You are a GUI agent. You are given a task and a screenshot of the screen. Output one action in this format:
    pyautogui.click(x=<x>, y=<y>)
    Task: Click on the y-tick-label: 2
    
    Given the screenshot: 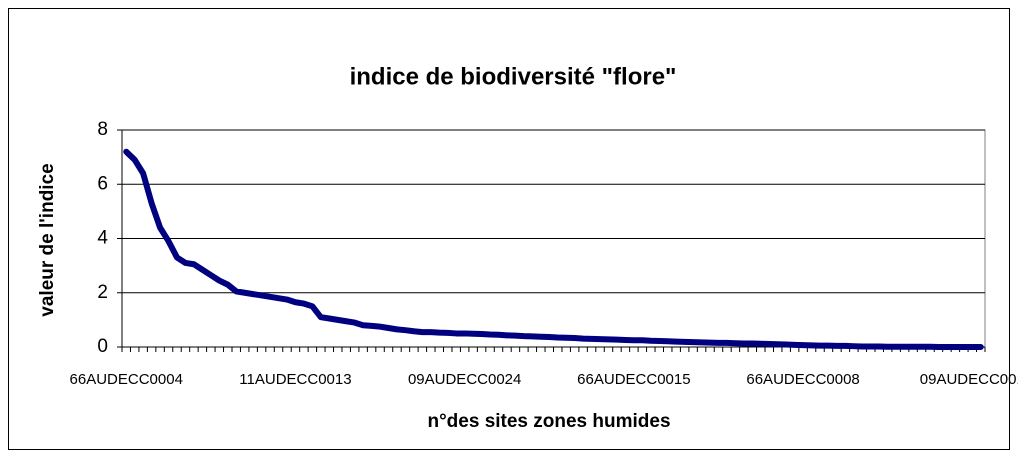 What is the action you would take?
    pyautogui.click(x=102, y=292)
    